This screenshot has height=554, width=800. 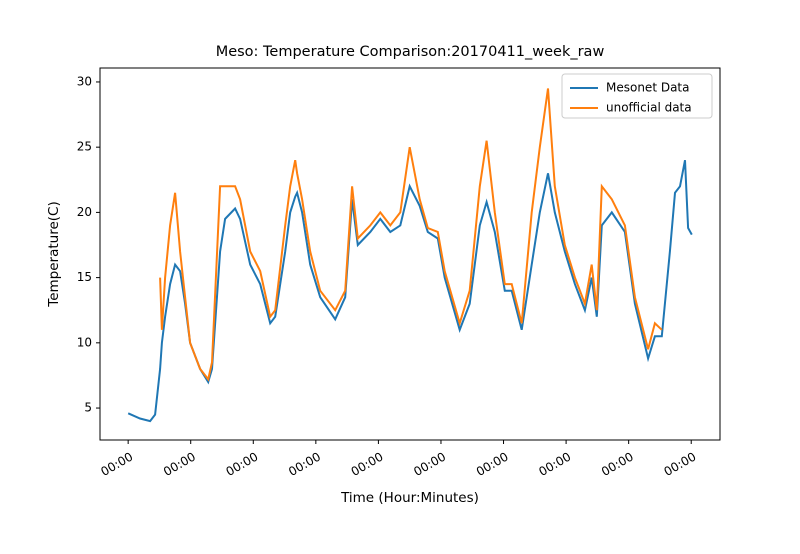 I want to click on legend-label: Mesonet Data, so click(x=648, y=88).